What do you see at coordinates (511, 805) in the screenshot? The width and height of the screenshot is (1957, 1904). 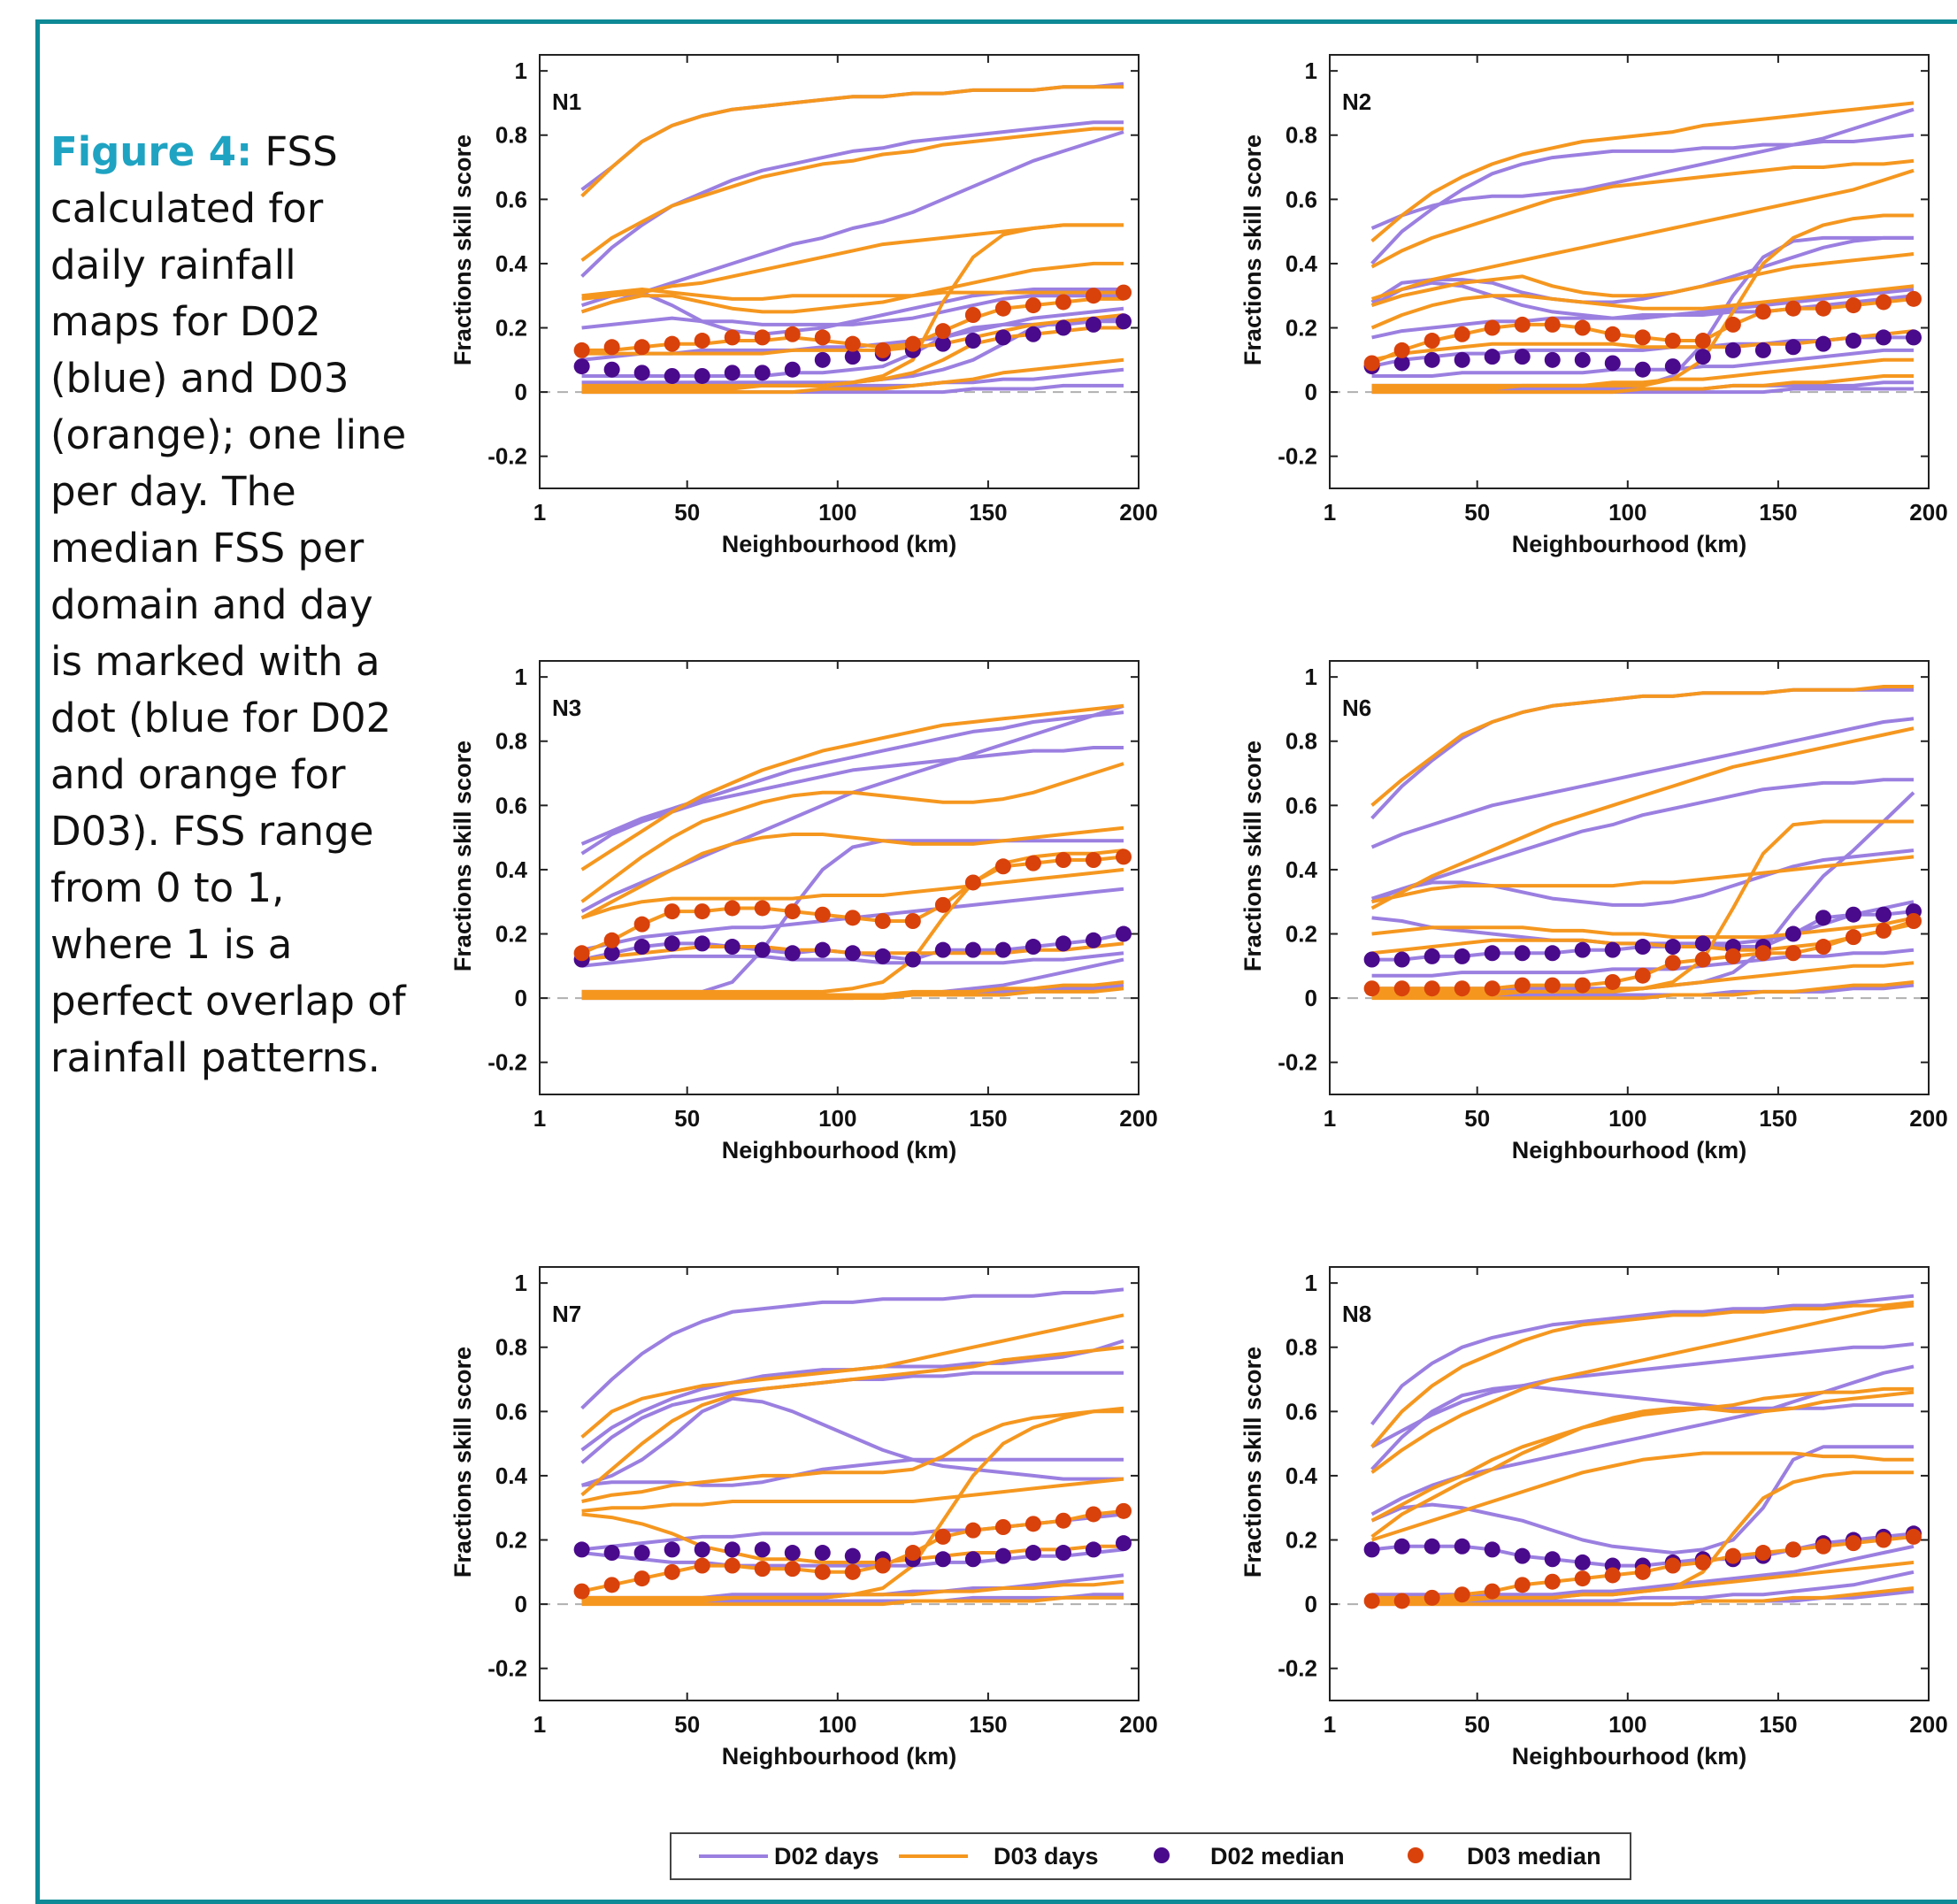 I see `y-tick-label: 0.6` at bounding box center [511, 805].